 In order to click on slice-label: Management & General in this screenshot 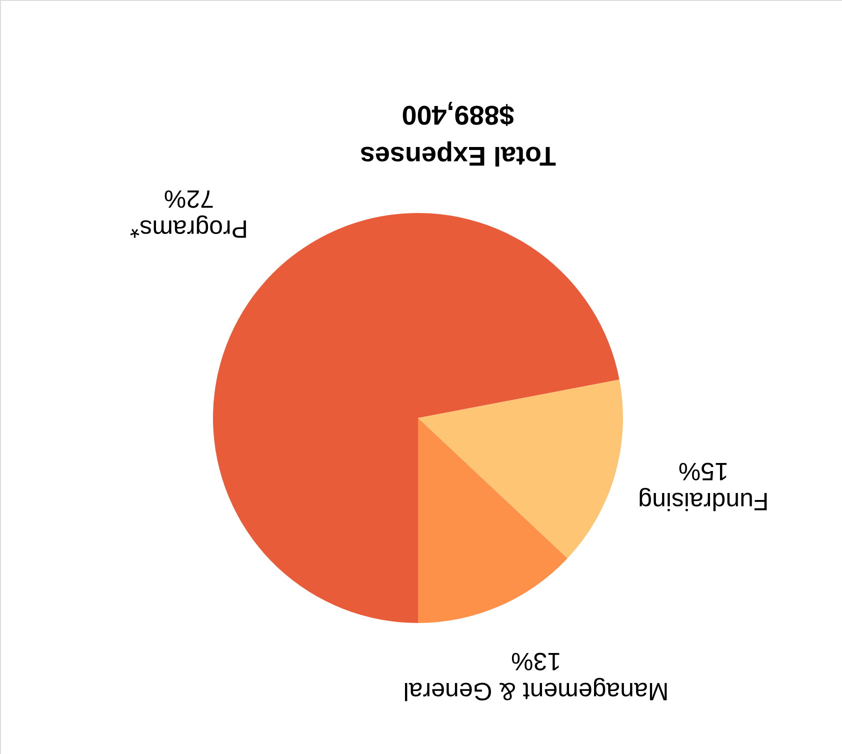, I will do `click(536, 690)`.